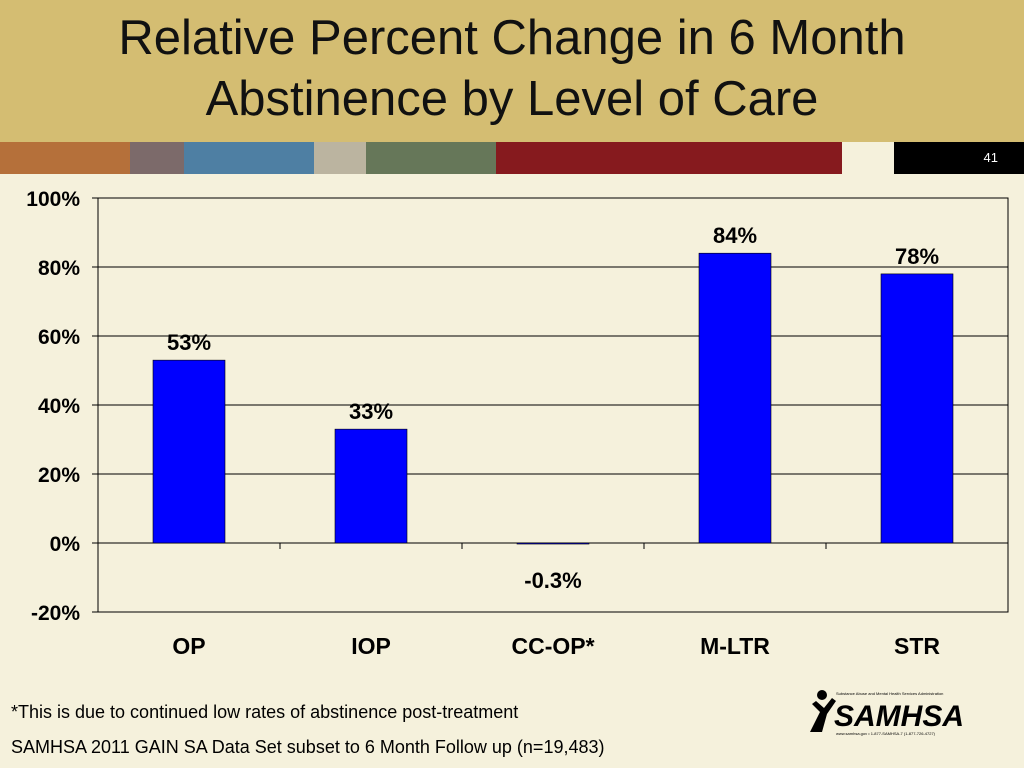 The height and width of the screenshot is (768, 1024). Describe the element at coordinates (189, 342) in the screenshot. I see `data-label: 53%` at that location.